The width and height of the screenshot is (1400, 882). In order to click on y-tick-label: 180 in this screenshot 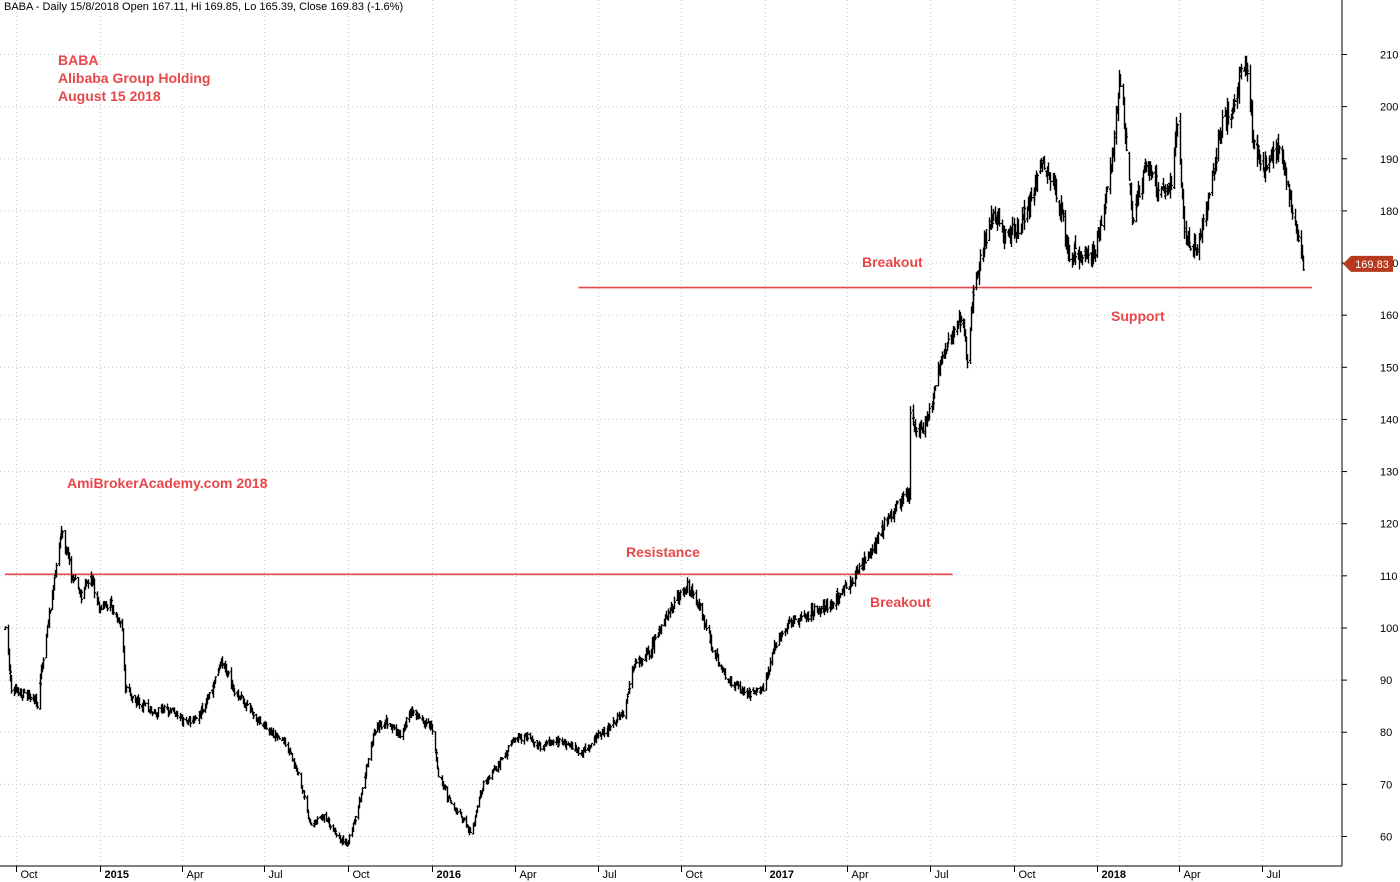, I will do `click(1389, 212)`.